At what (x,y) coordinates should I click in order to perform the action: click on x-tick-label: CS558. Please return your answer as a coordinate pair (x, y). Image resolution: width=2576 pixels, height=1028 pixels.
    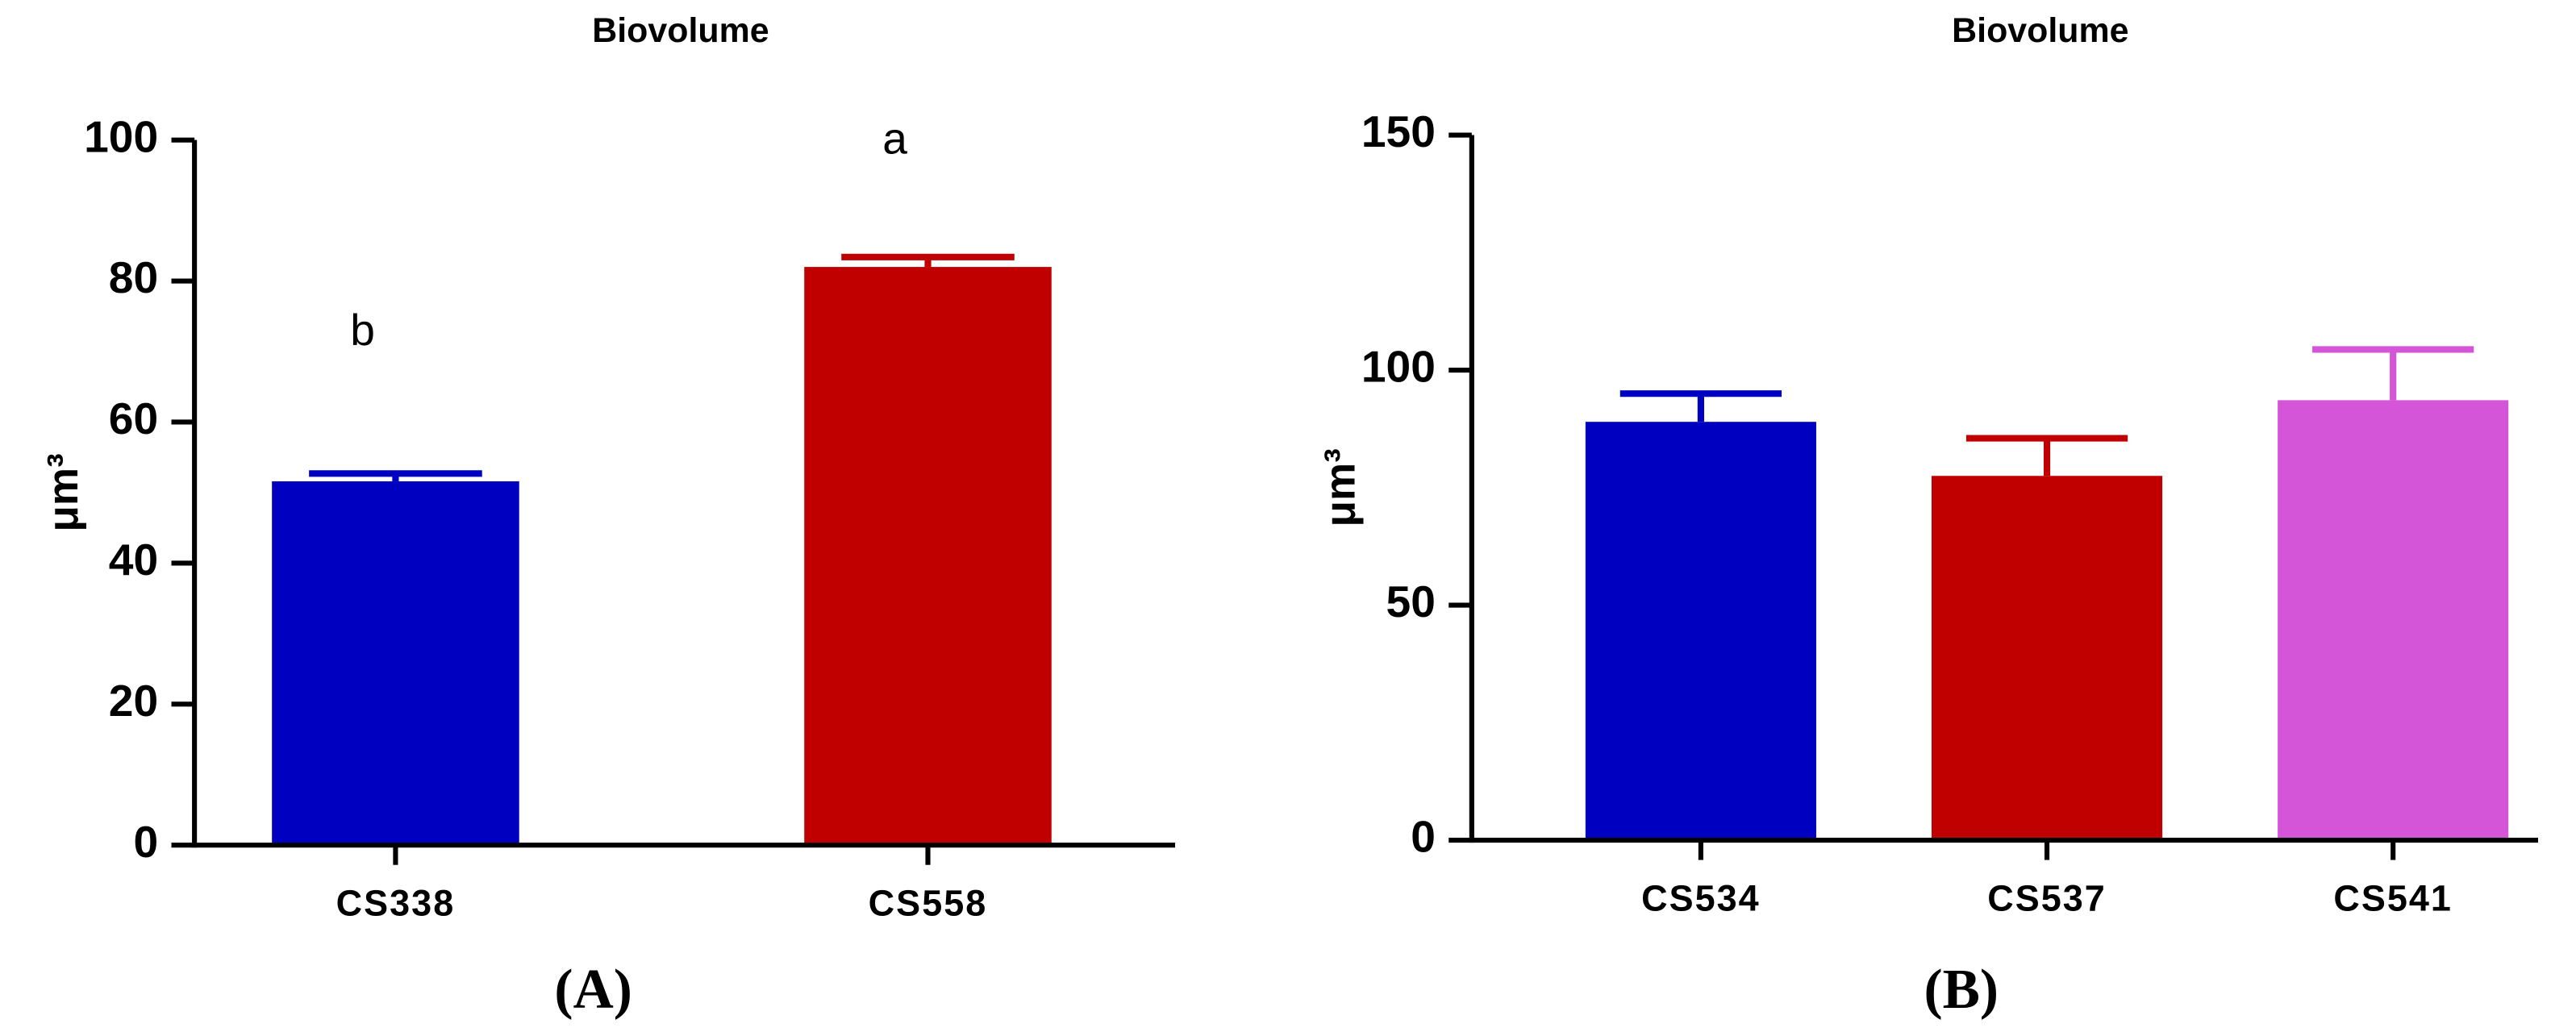
    Looking at the image, I should click on (928, 903).